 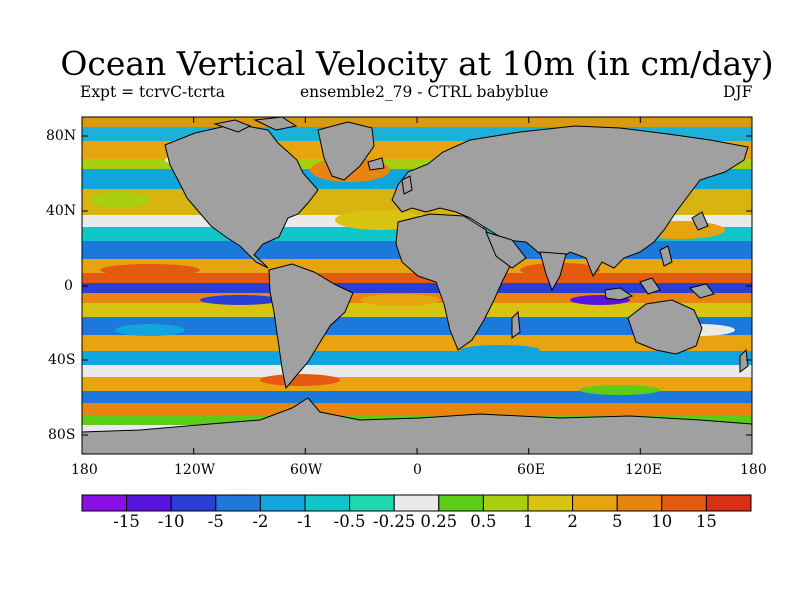 I want to click on colorbar-label: -2, so click(x=260, y=521).